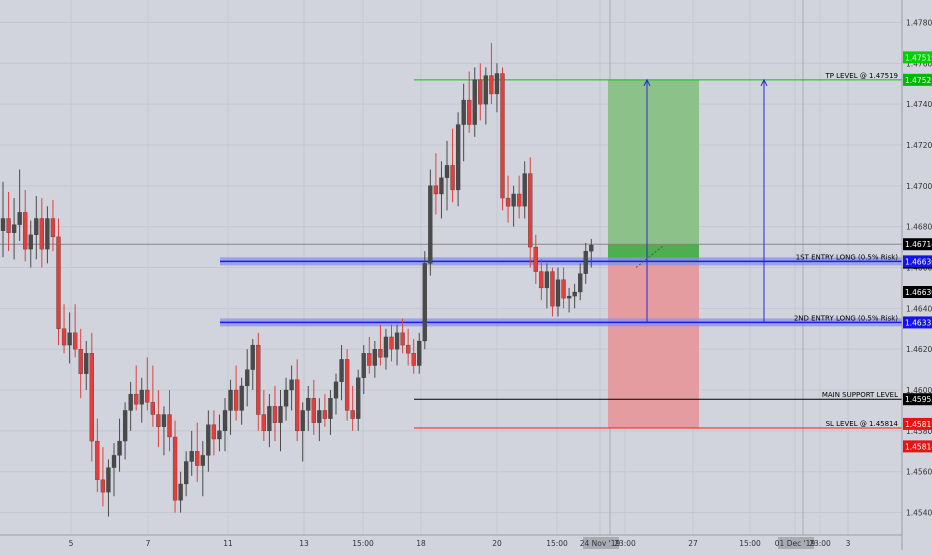  Describe the element at coordinates (919, 227) in the screenshot. I see `price-tick-label: 1.46800` at that location.